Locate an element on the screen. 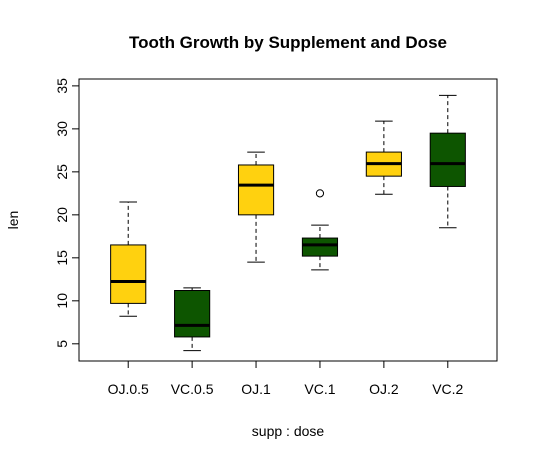 The image size is (538, 460). x-tick-label: VC.2 is located at coordinates (447, 389).